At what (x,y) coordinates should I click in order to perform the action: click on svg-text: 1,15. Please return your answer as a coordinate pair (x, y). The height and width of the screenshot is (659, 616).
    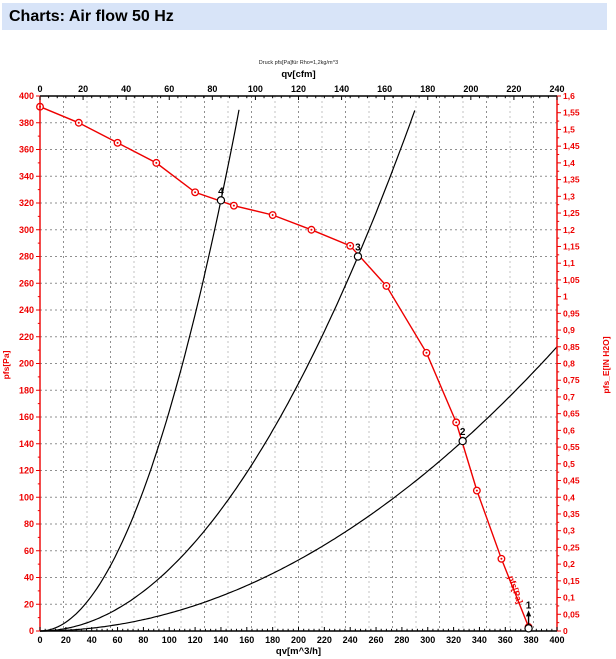
    Looking at the image, I should click on (571, 246).